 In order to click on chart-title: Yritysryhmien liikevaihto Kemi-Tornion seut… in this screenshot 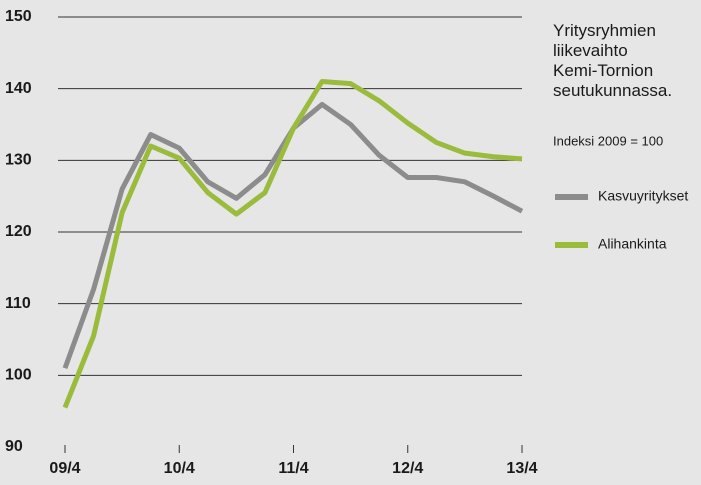, I will do `click(612, 60)`.